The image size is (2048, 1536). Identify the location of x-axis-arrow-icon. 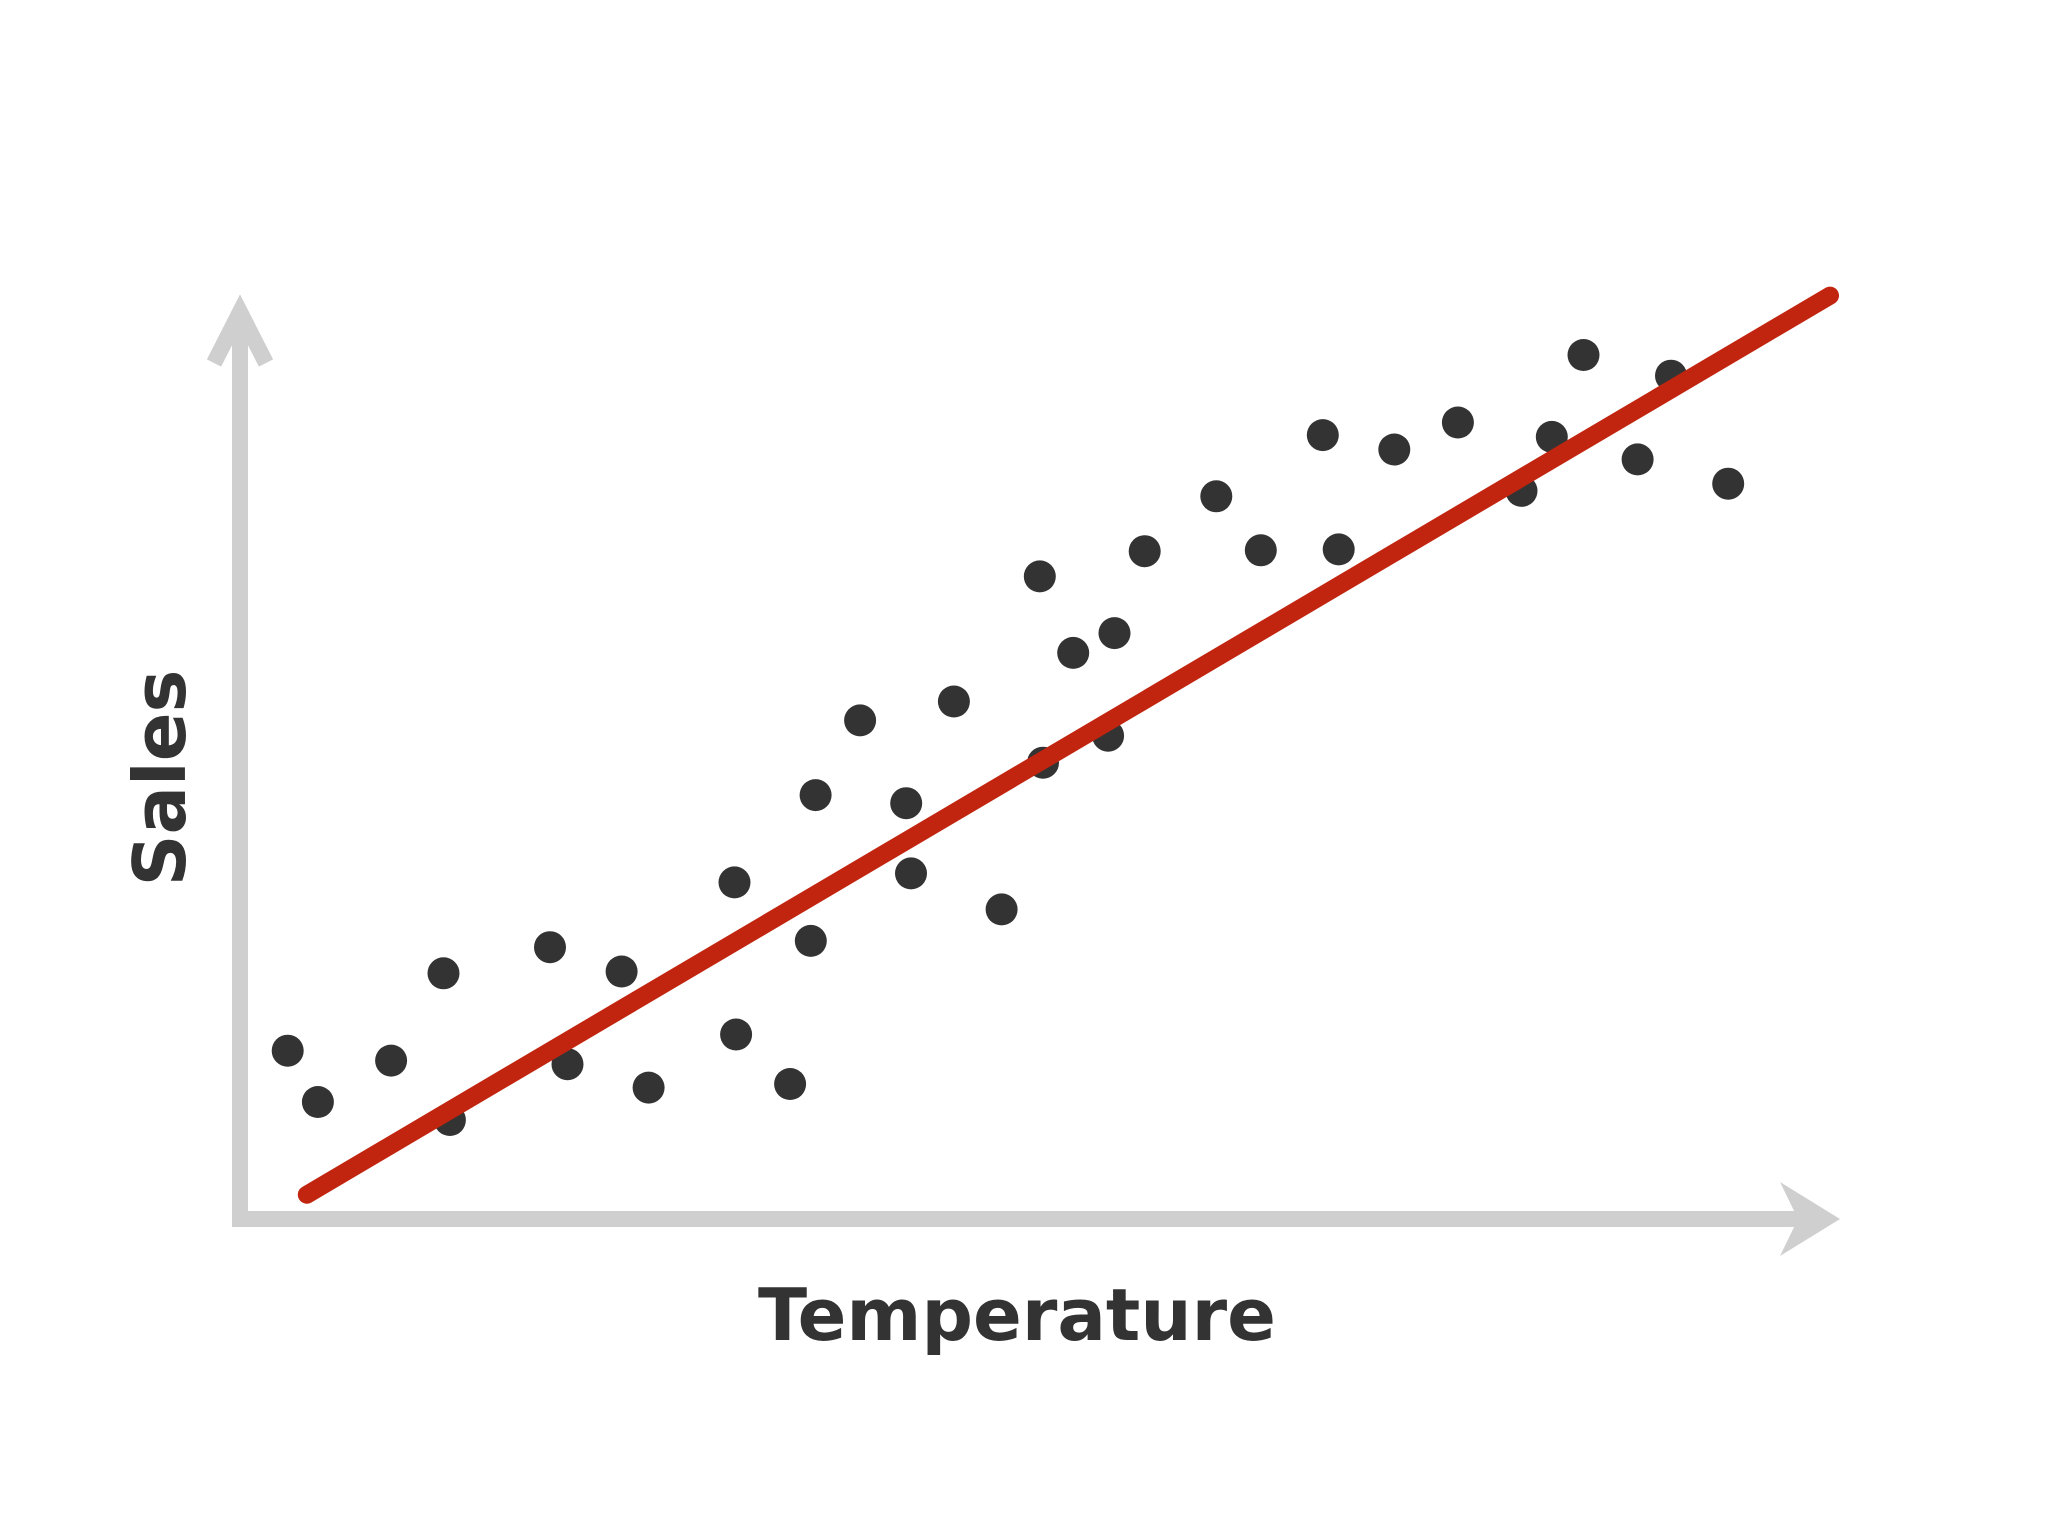
(1810, 1219).